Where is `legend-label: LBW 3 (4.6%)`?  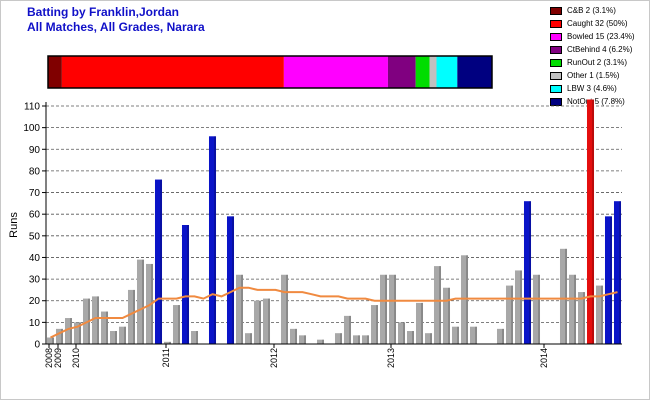
legend-label: LBW 3 (4.6%) is located at coordinates (592, 88).